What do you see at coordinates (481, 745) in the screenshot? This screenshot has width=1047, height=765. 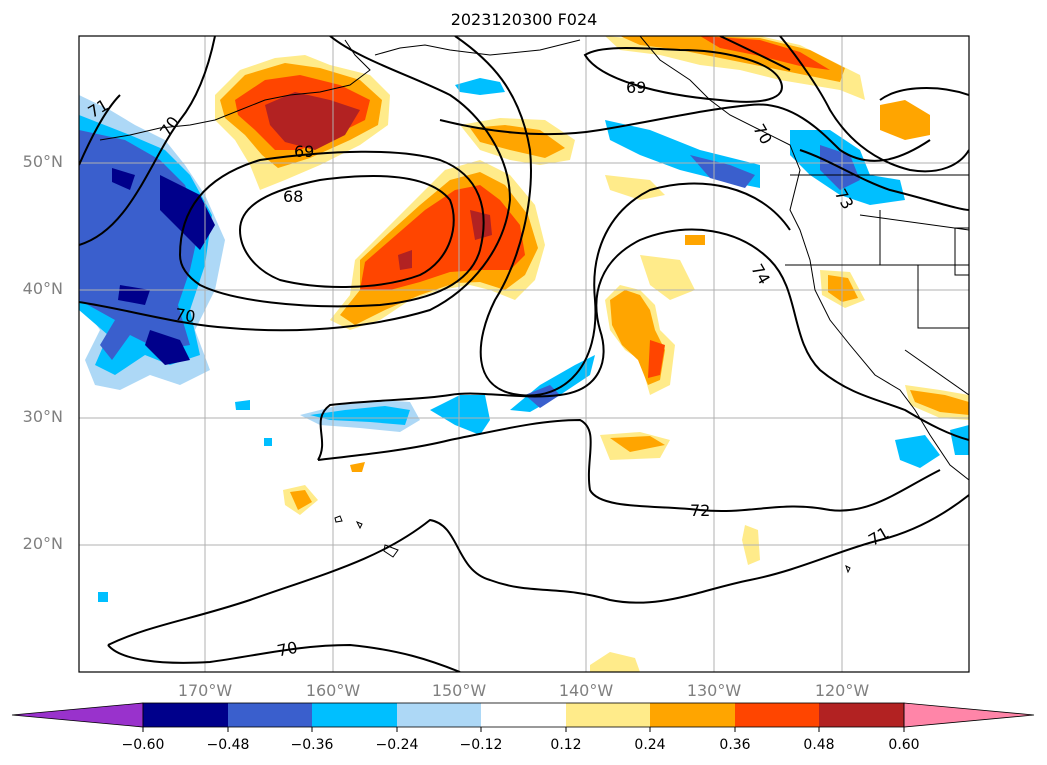 I see `colorbar-tick-label: −0.12` at bounding box center [481, 745].